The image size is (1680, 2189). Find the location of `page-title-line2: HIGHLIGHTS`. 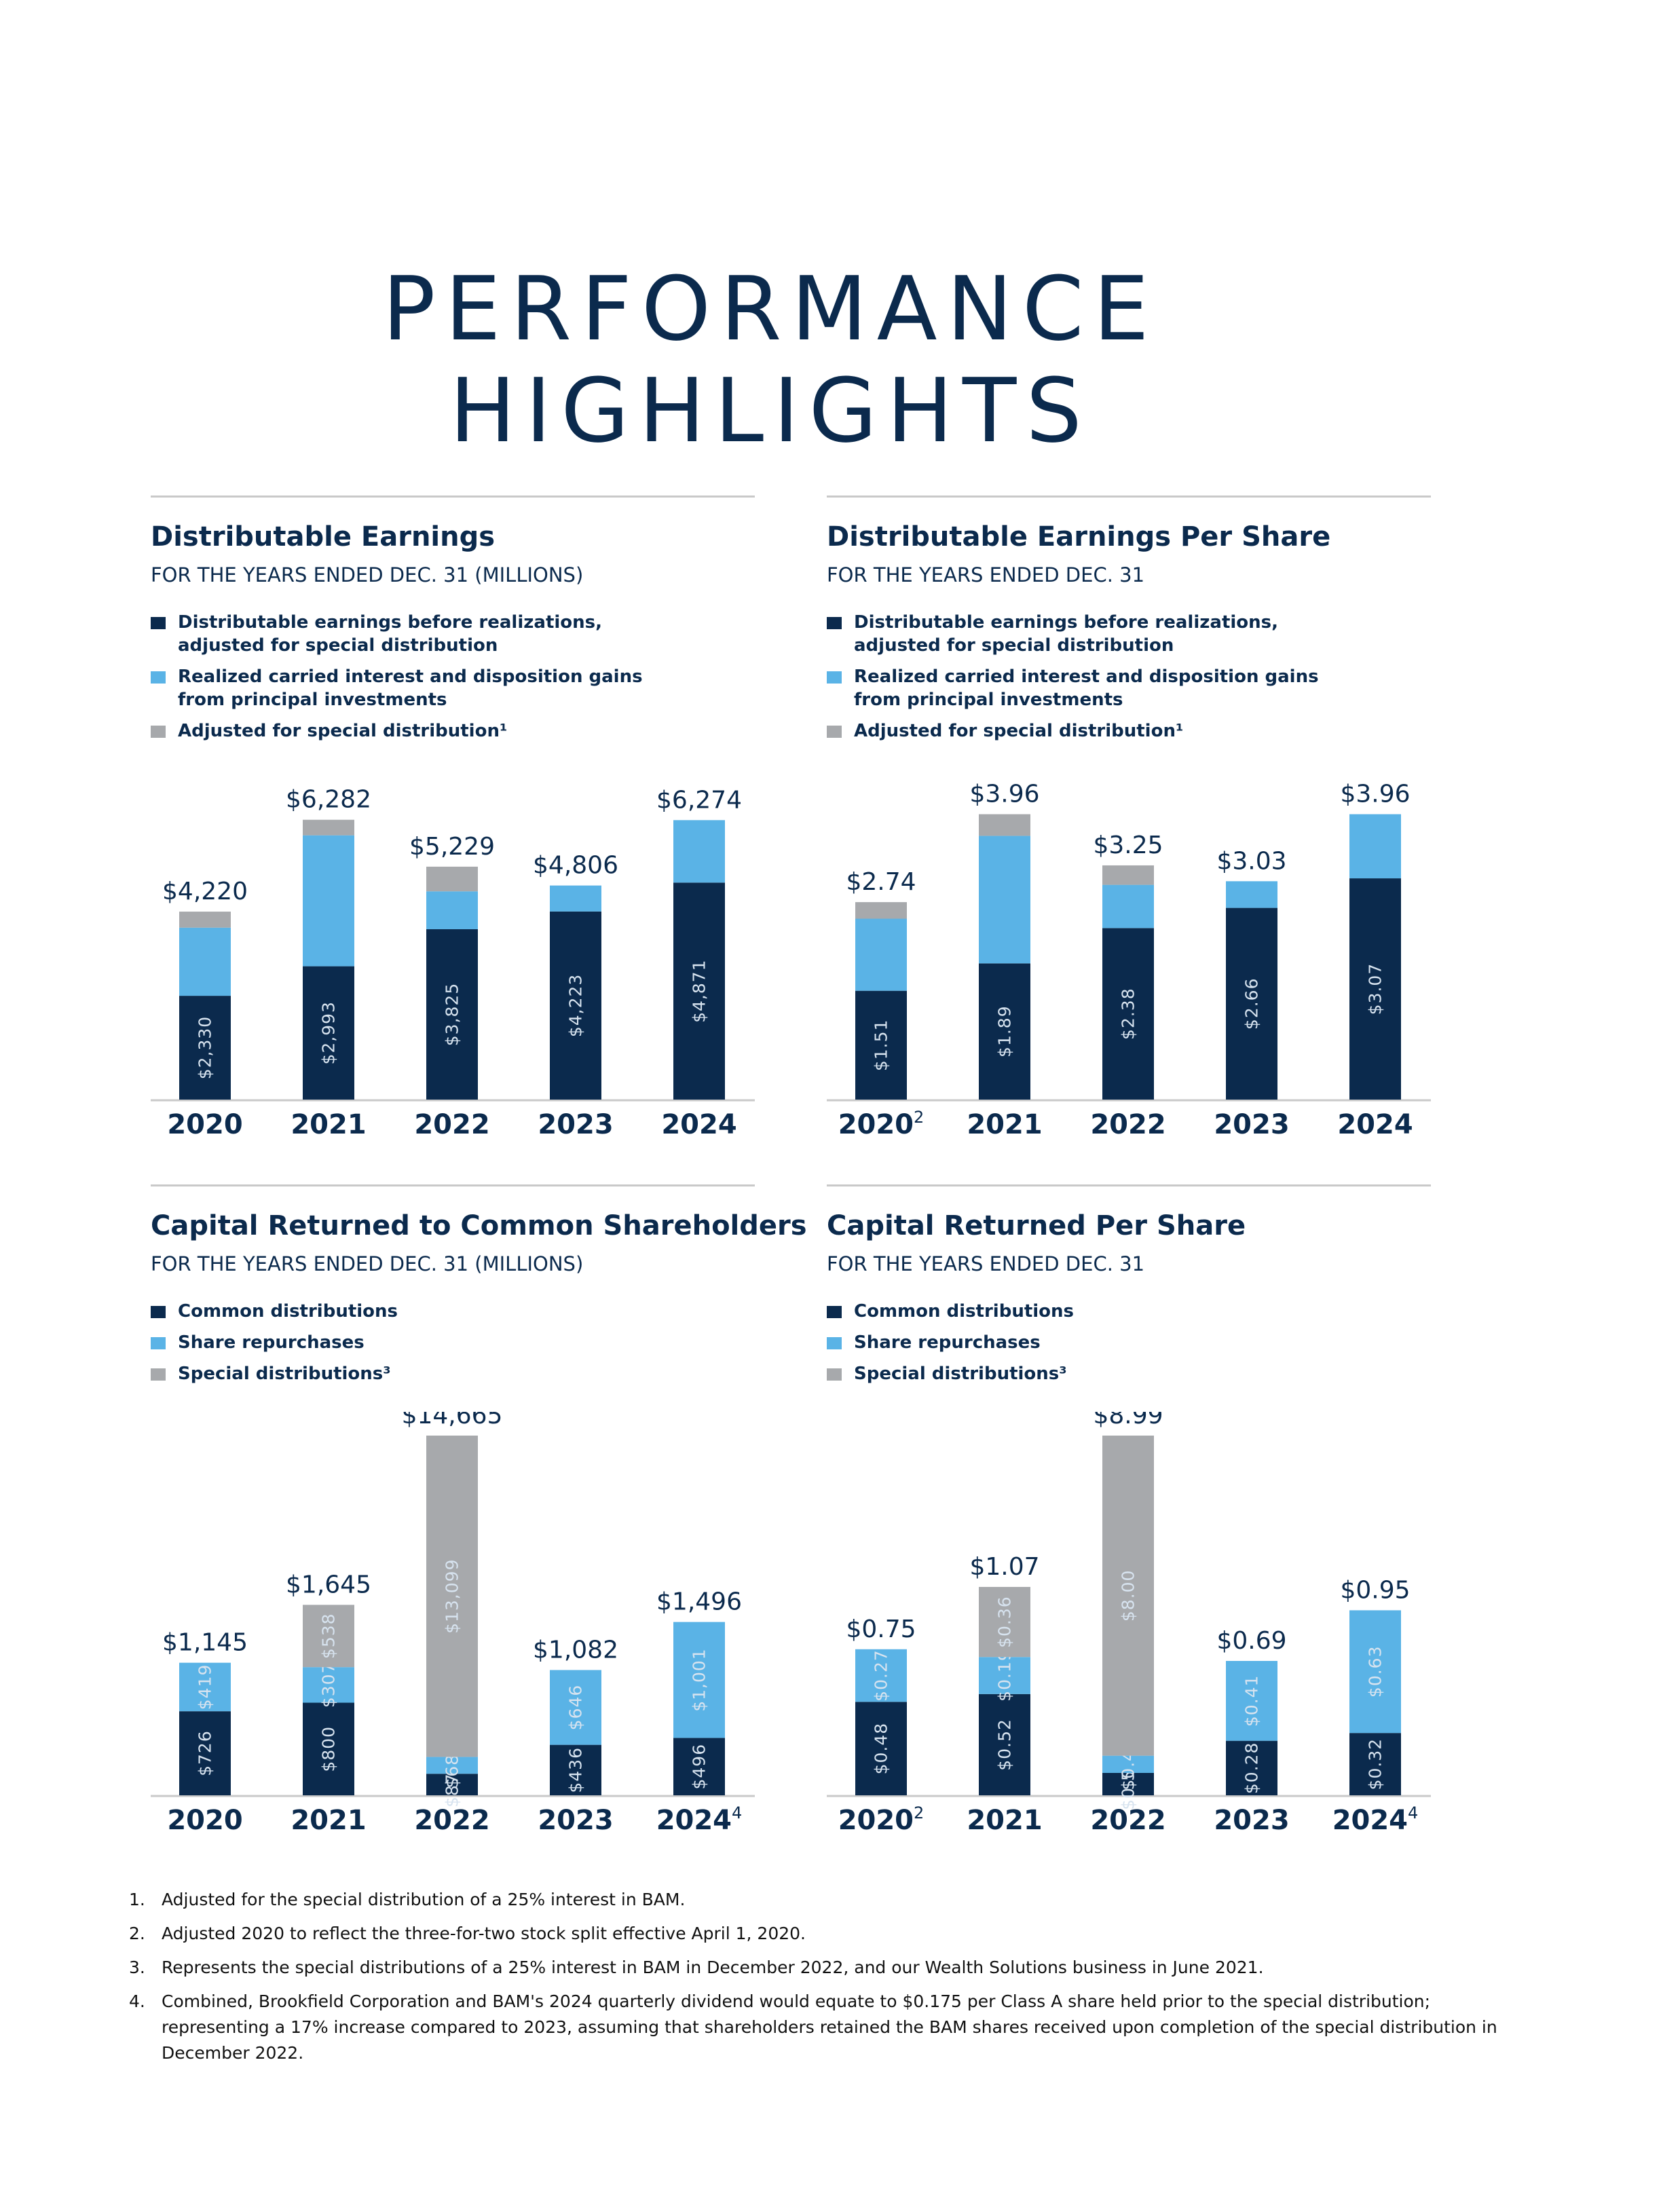

page-title-line2: HIGHLIGHTS is located at coordinates (770, 410).